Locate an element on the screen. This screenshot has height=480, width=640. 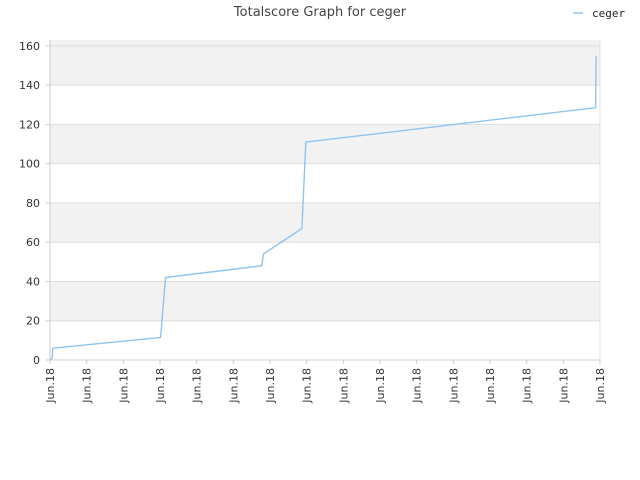
y-tick-label: 60 is located at coordinates (33, 242).